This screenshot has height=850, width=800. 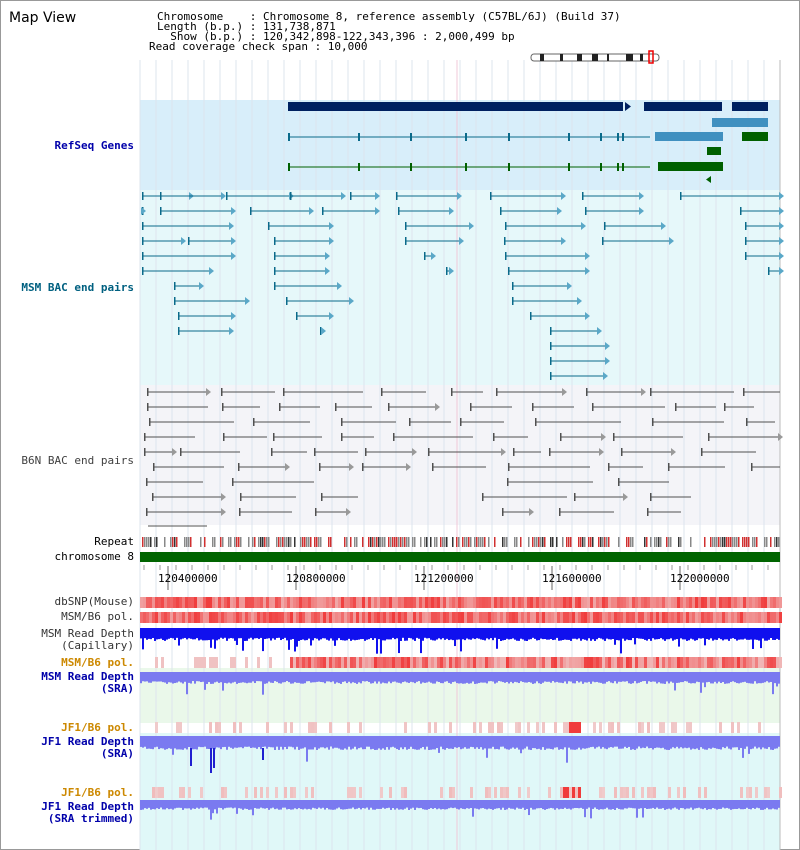 I want to click on msm-bac-arrow, so click(x=433, y=256).